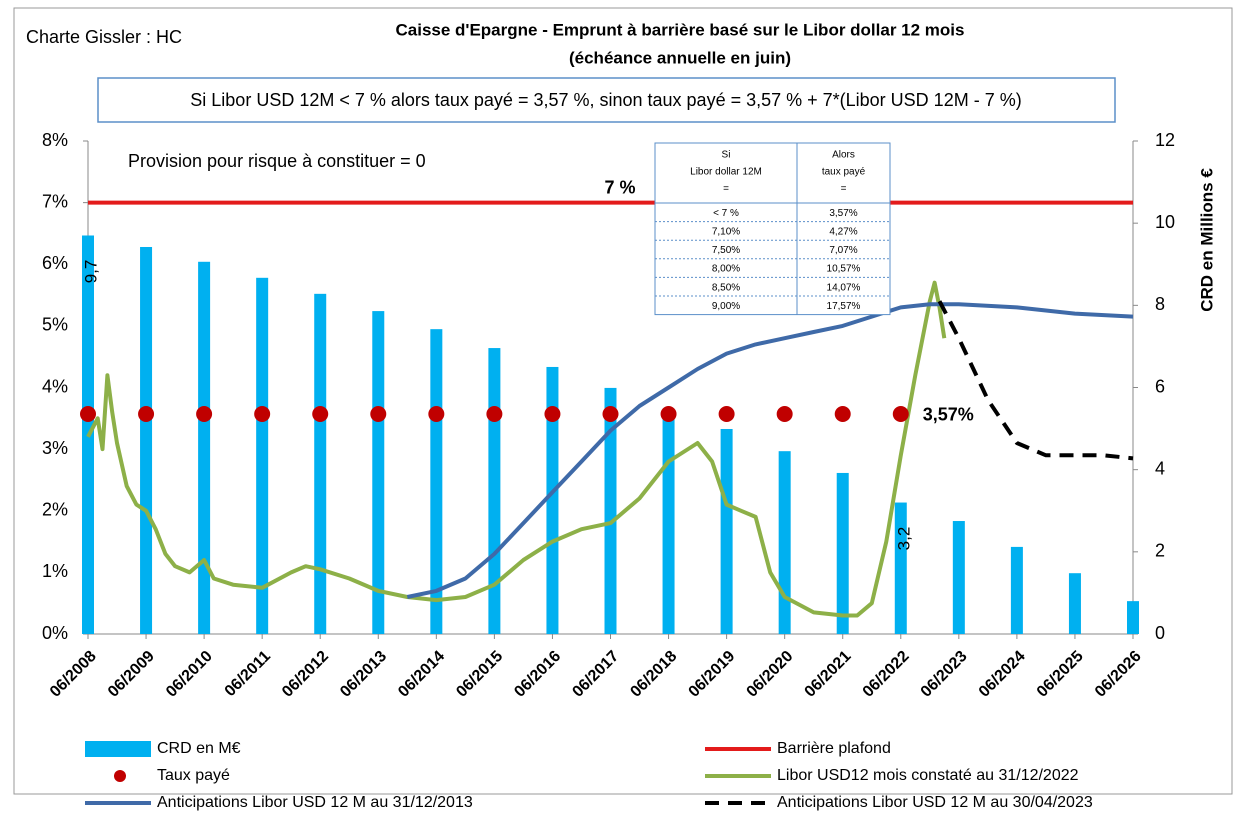 Image resolution: width=1248 pixels, height=820 pixels. I want to click on table-header: Si, so click(726, 155).